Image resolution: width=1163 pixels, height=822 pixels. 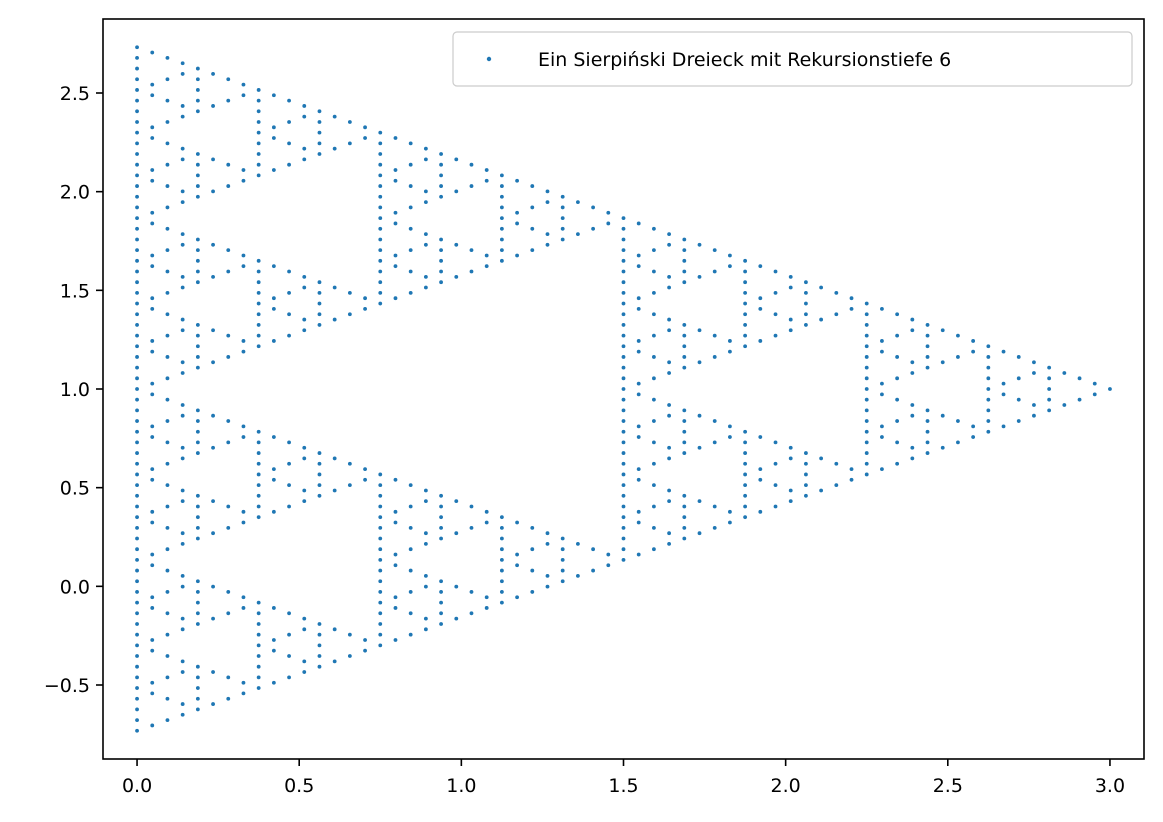 I want to click on y-tick-label: 0.5, so click(x=75, y=489).